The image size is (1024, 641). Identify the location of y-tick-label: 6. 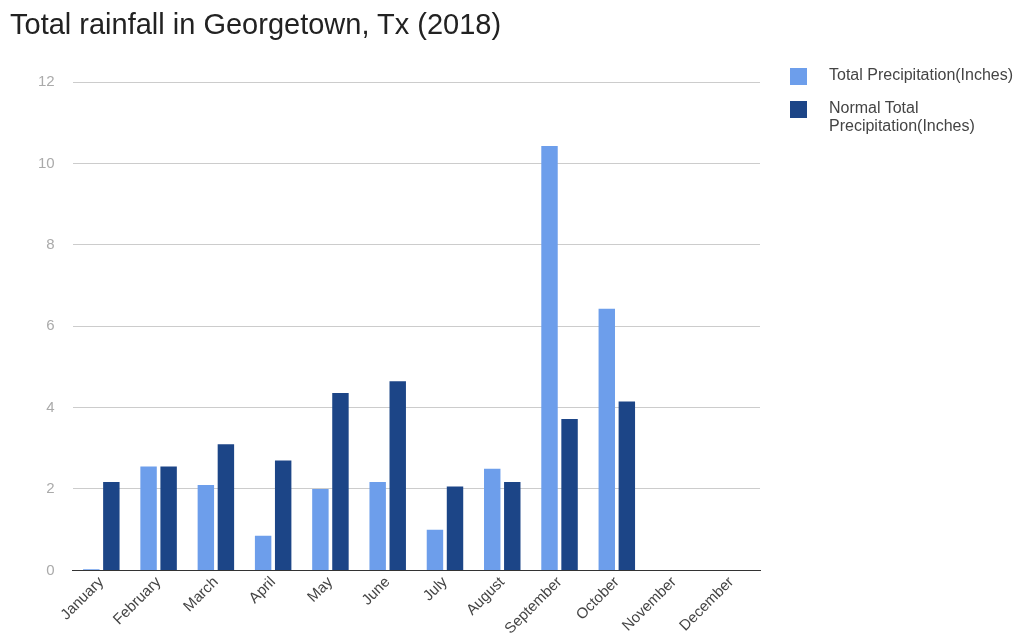
(50, 325).